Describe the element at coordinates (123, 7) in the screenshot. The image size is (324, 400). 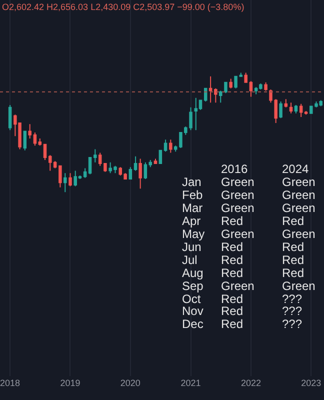
I see `text: O2,602.42 H2,656.03 L2,430.09 C2,503.97 −99.00 (−3.80%)` at that location.